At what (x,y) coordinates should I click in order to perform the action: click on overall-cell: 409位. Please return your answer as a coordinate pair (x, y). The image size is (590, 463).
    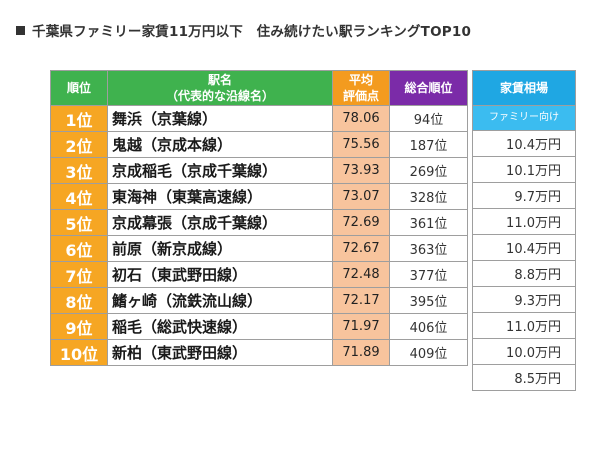
    Looking at the image, I should click on (428, 352).